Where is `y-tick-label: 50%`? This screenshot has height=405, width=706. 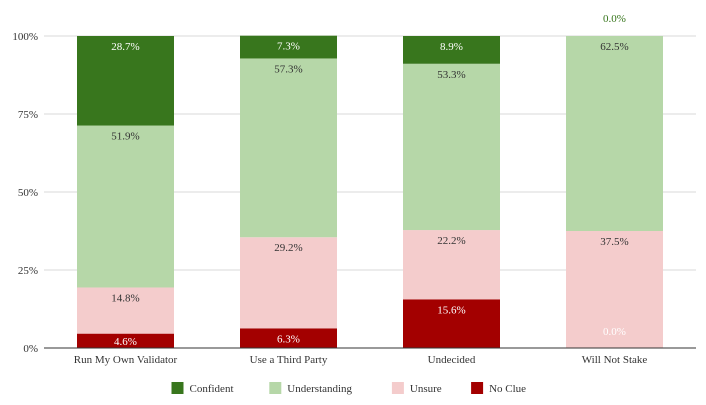 y-tick-label: 50% is located at coordinates (28, 193).